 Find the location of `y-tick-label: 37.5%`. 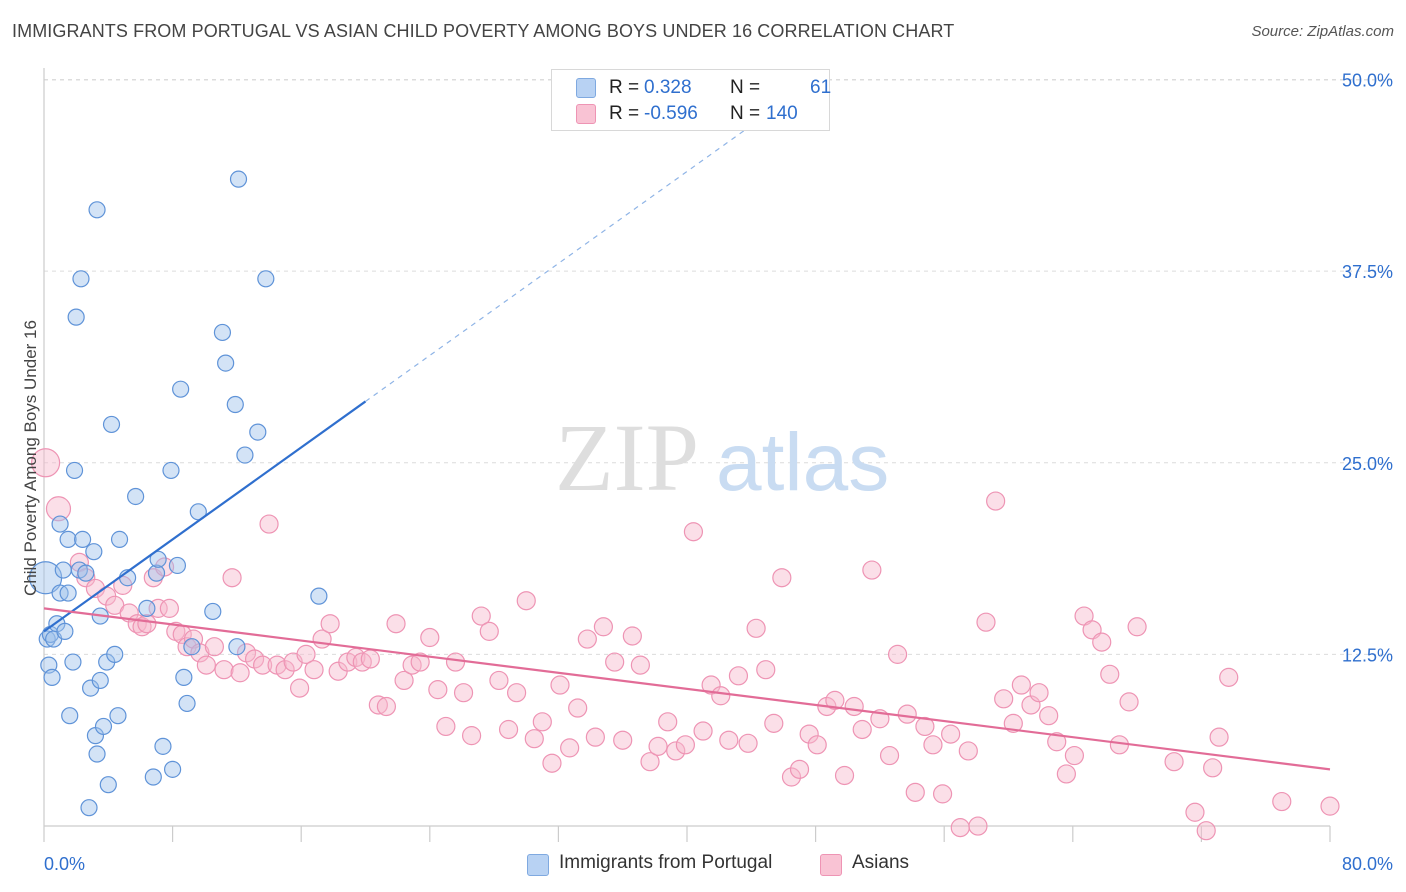

y-tick-label: 37.5% is located at coordinates (1367, 272).